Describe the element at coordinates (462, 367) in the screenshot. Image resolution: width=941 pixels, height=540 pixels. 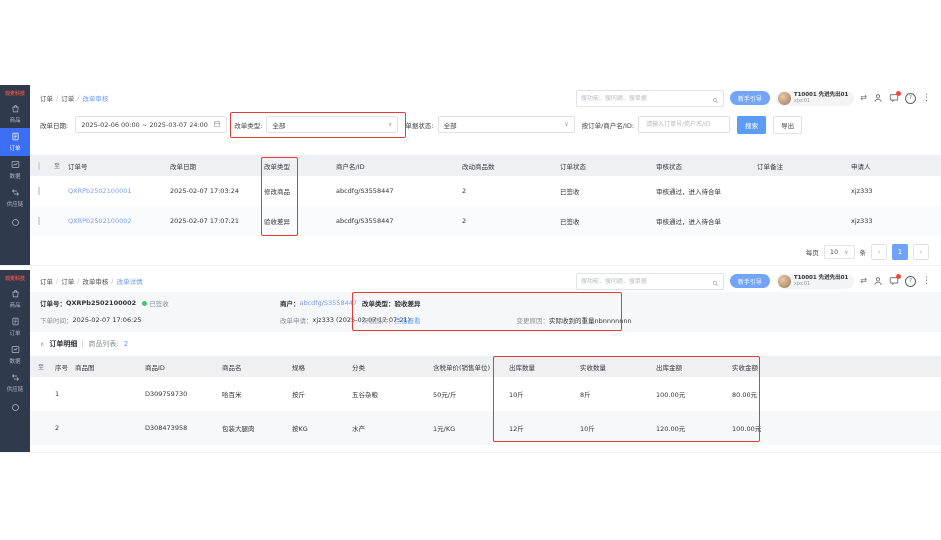
I see `column-header: 含税单价(销售单位)` at that location.